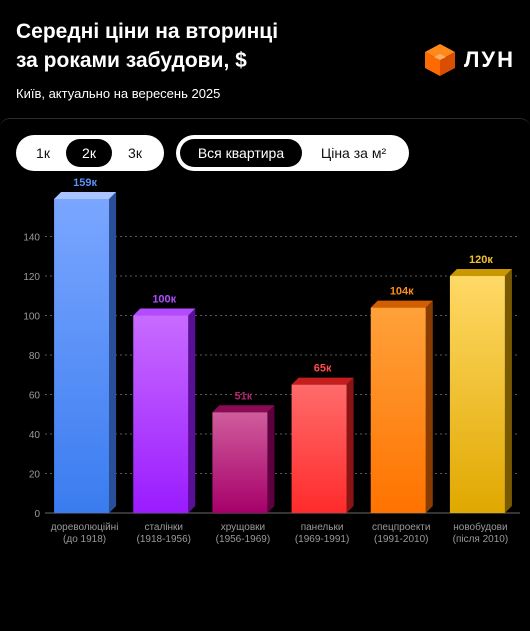 The width and height of the screenshot is (530, 631). Describe the element at coordinates (163, 527) in the screenshot. I see `x-tick-label: сталінки` at that location.